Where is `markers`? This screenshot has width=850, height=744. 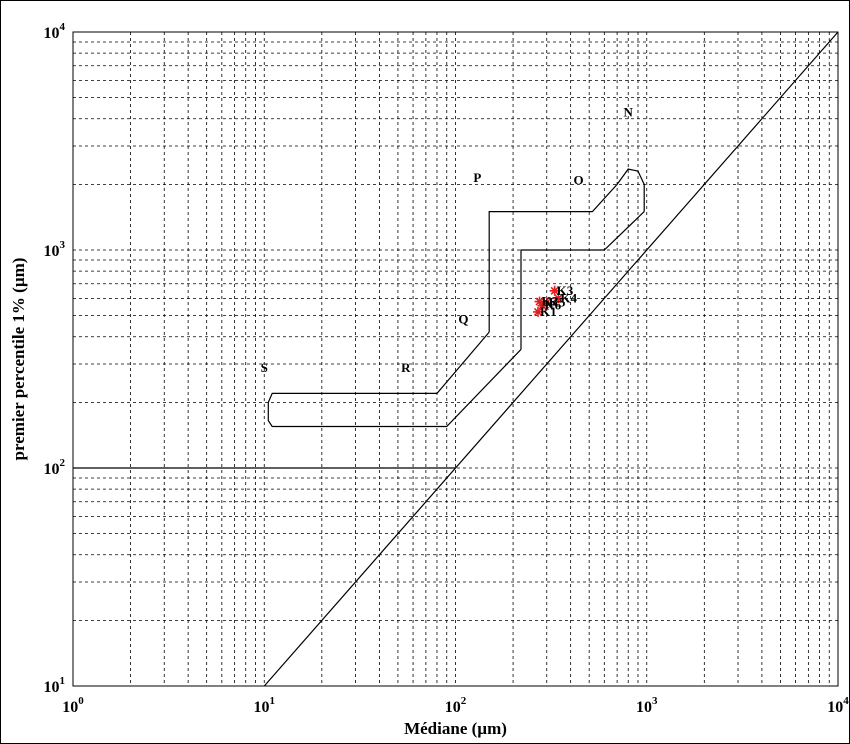
markers is located at coordinates (548, 301).